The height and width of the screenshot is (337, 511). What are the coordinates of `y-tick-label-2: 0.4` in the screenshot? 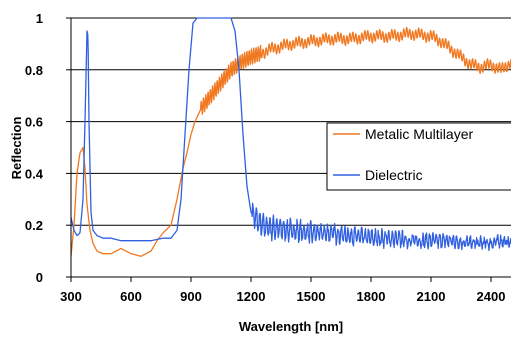 It's located at (34, 173).